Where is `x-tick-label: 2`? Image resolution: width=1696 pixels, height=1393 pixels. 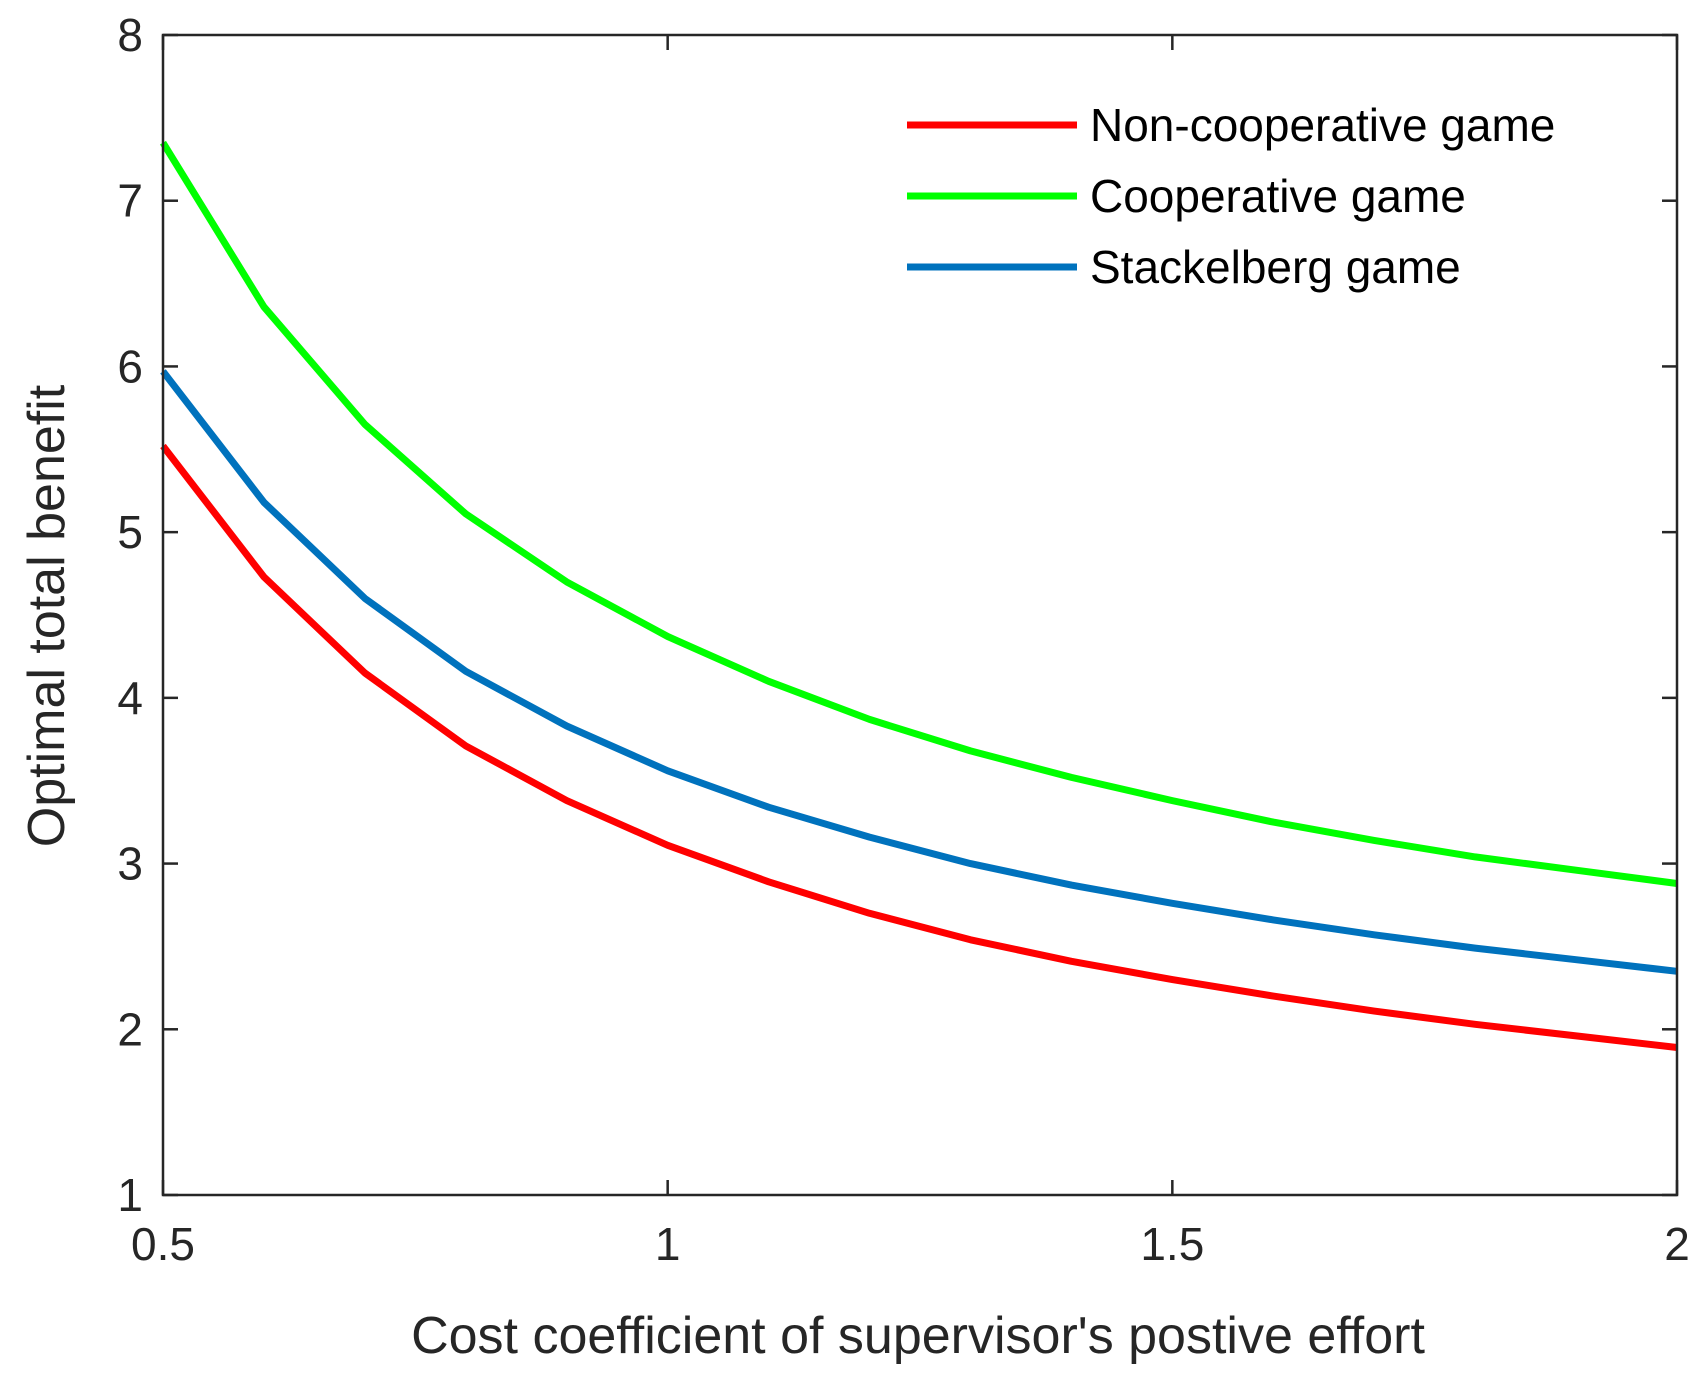
x-tick-label: 2 is located at coordinates (1677, 1244).